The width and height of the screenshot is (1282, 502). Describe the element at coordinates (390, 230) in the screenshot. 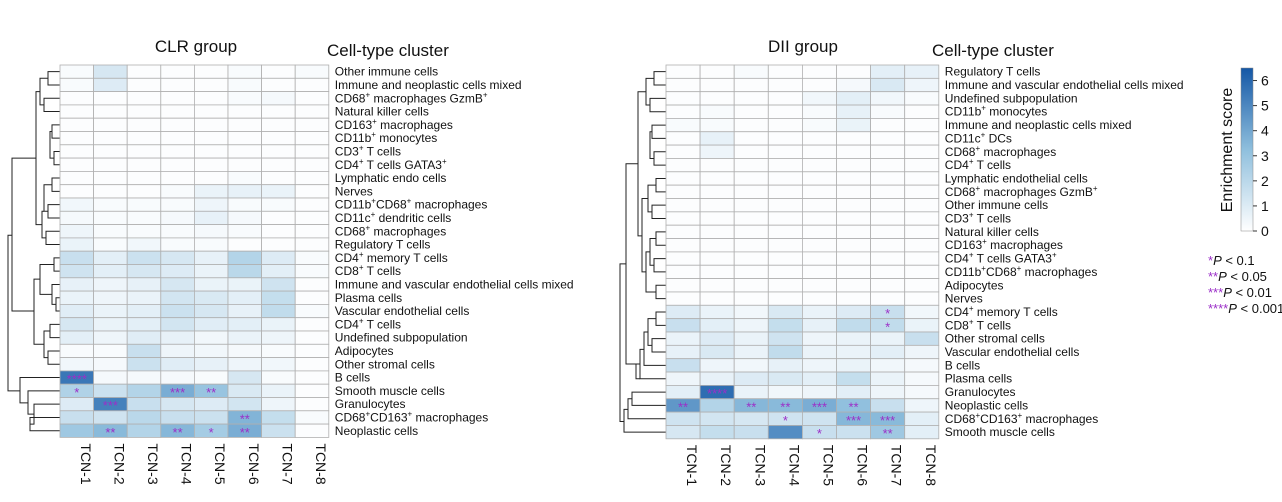

I see `row-label: CD68+​ macrophages` at that location.